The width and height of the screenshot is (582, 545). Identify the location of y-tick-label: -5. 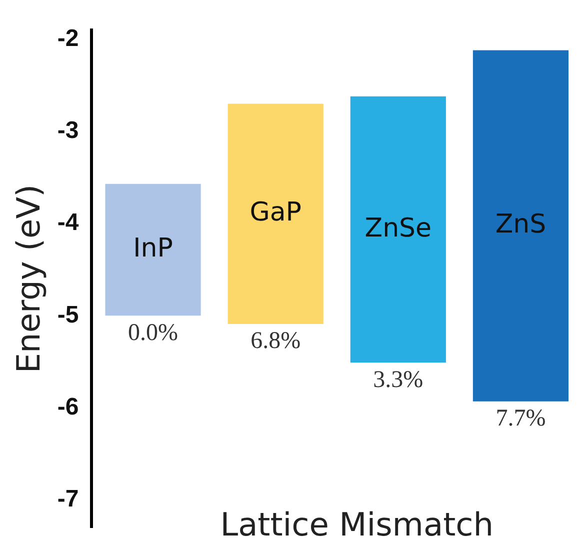
(68, 314).